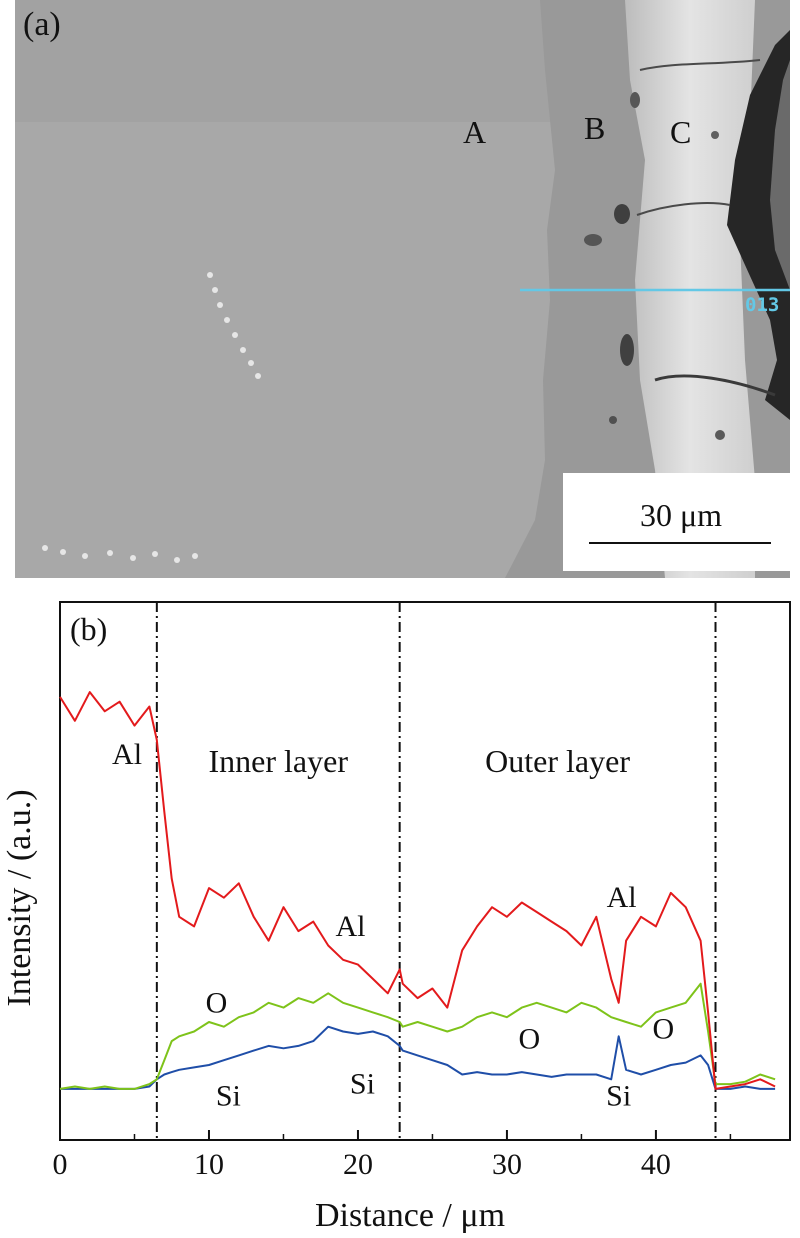 Image resolution: width=800 pixels, height=1238 pixels. Describe the element at coordinates (88, 629) in the screenshot. I see `panel-label-b: (b)` at that location.